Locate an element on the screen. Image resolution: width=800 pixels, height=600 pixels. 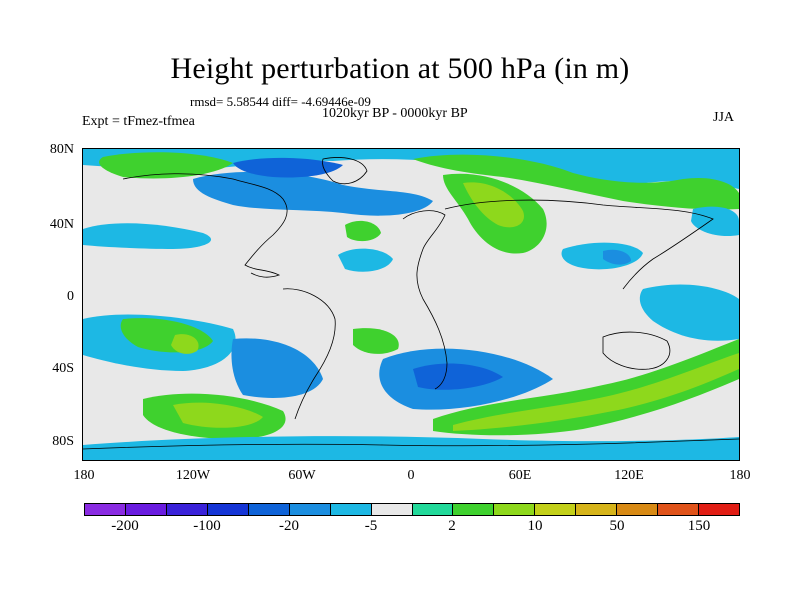
y-tick-label: 40N is located at coordinates (61, 224).